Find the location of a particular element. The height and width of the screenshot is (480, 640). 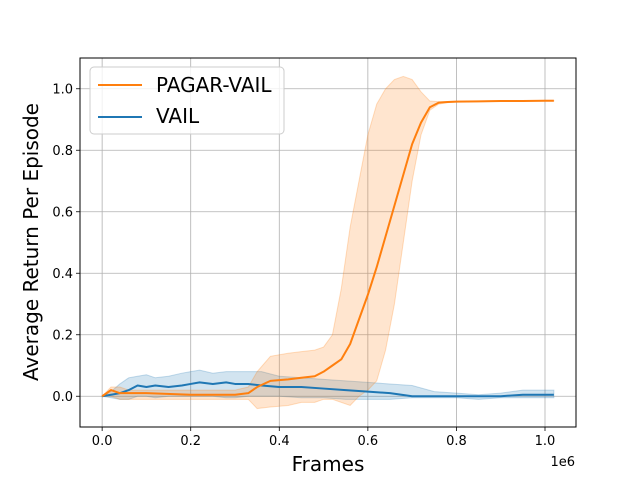

x-tick-label: 0.2 is located at coordinates (190, 441).